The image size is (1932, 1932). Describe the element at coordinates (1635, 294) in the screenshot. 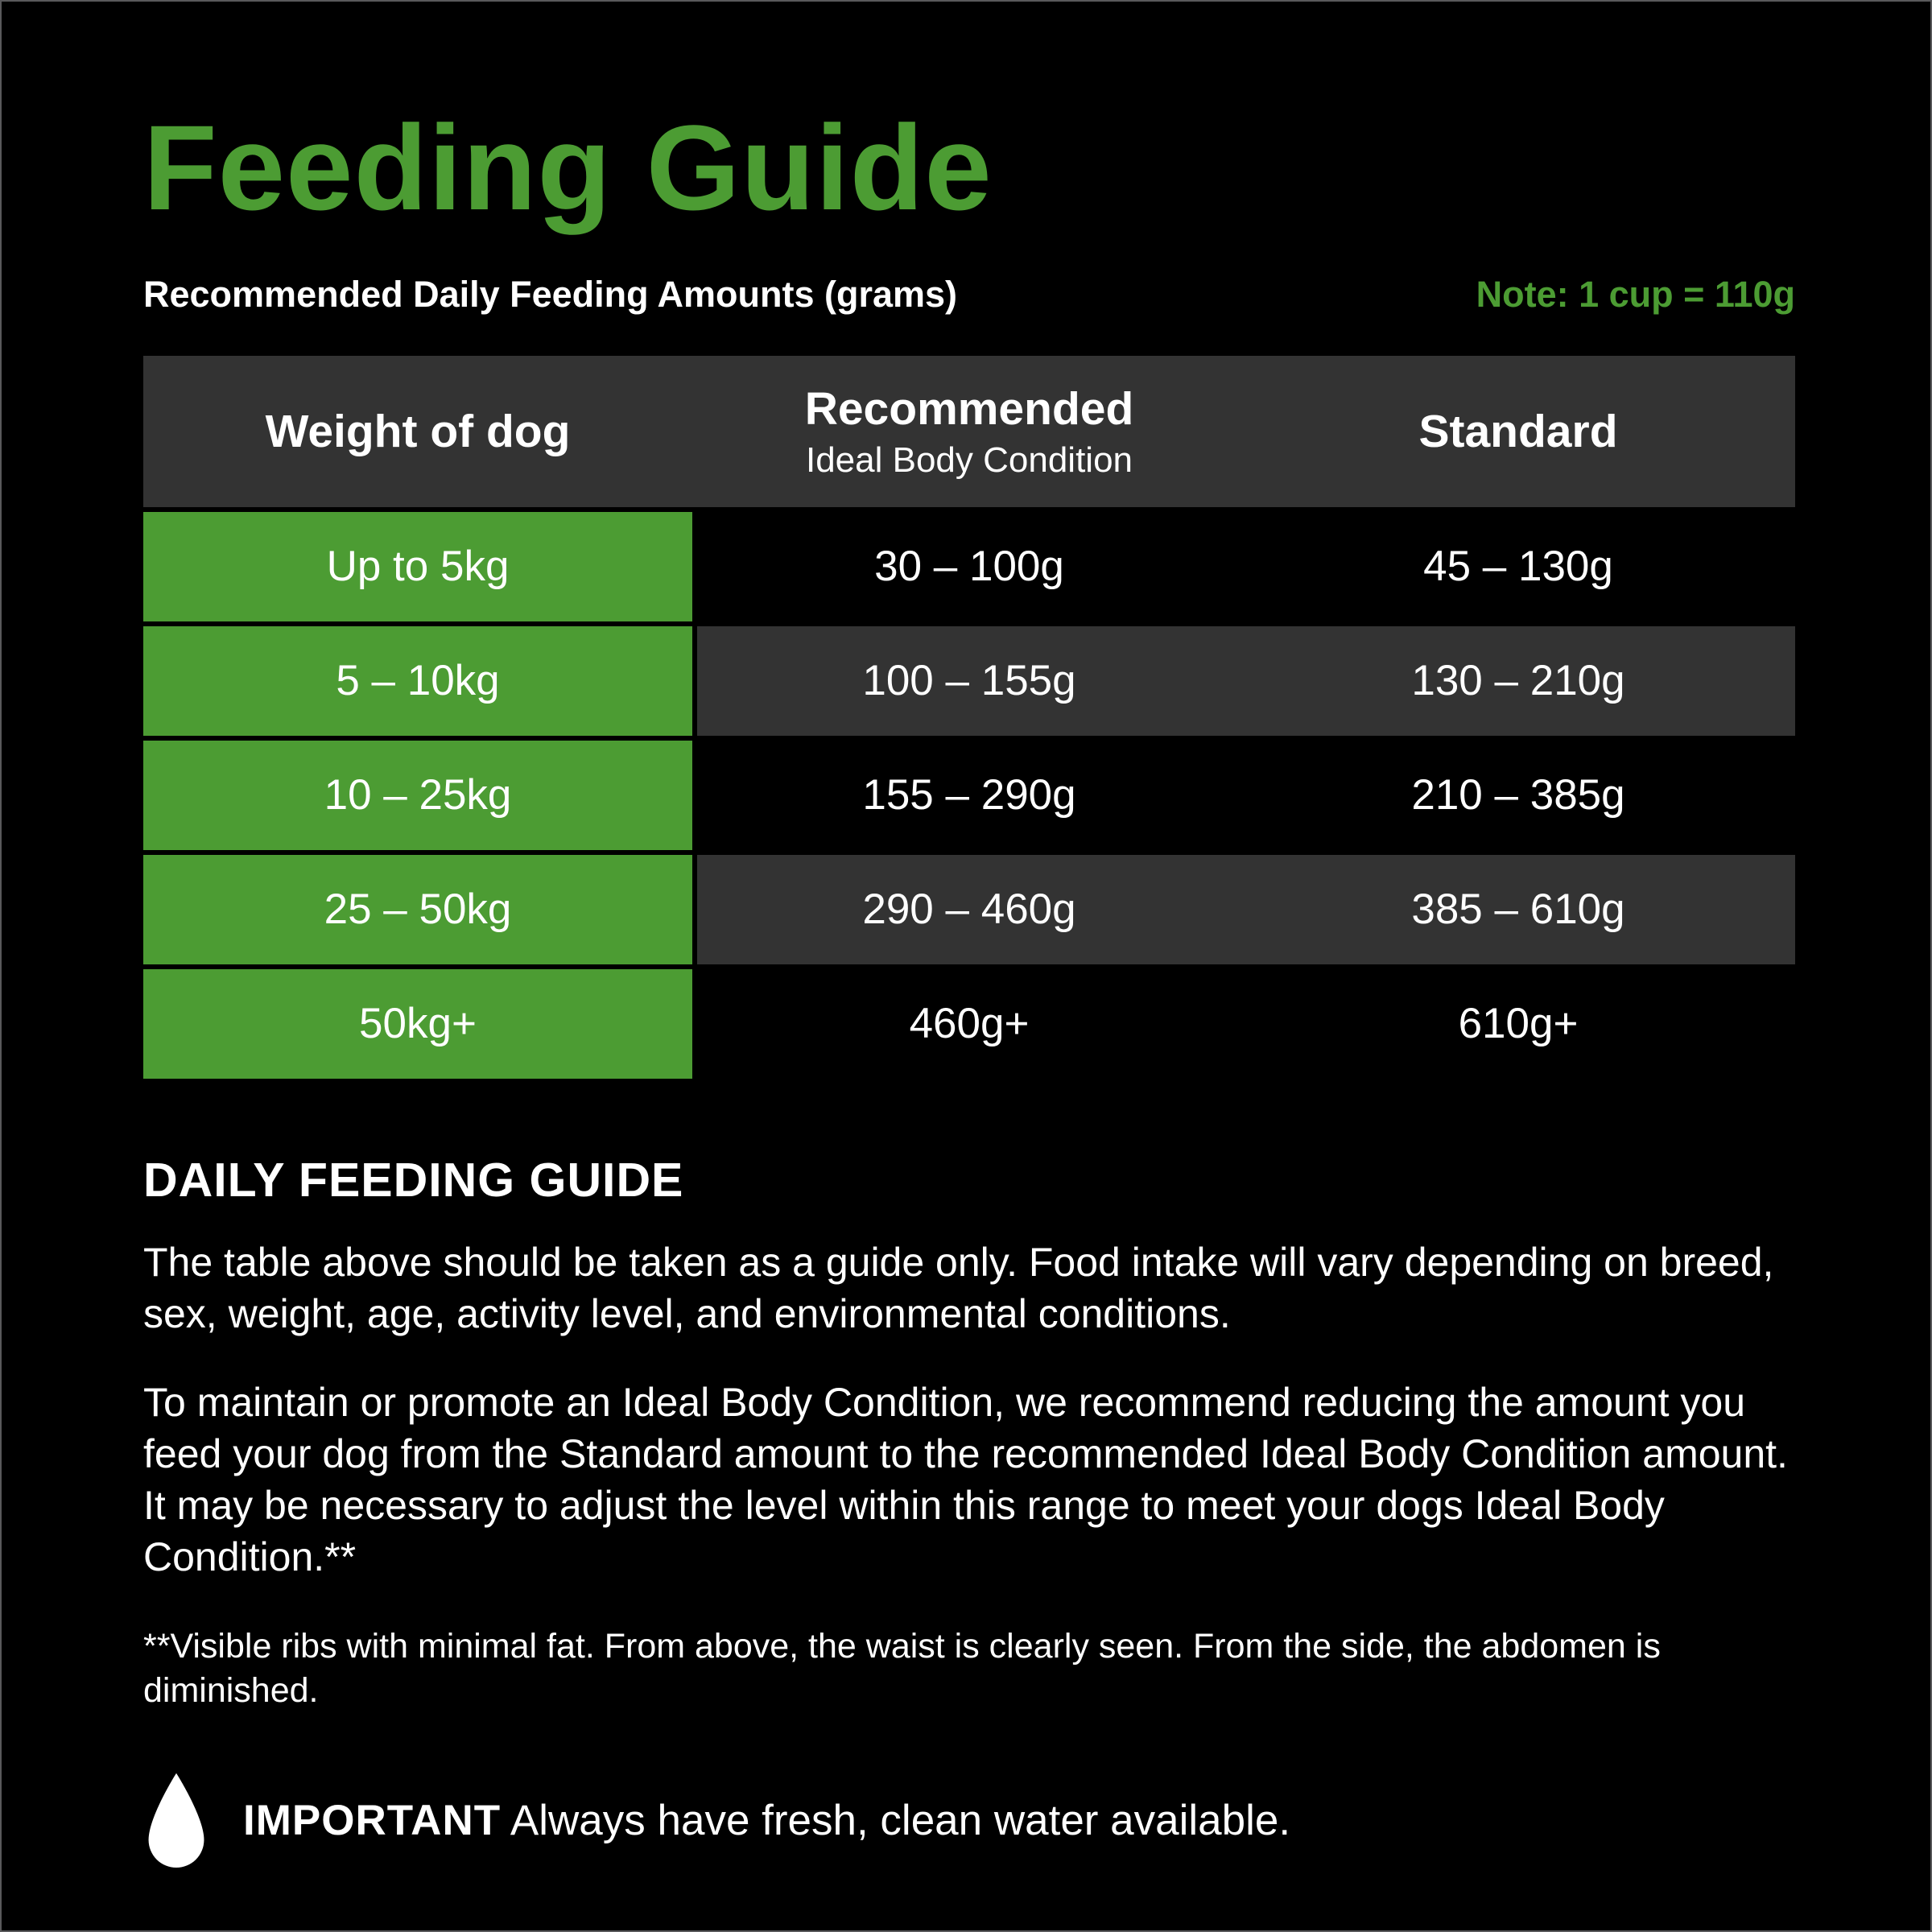

I see `cup-conversion-note: Note: 1 cup = 110g` at that location.